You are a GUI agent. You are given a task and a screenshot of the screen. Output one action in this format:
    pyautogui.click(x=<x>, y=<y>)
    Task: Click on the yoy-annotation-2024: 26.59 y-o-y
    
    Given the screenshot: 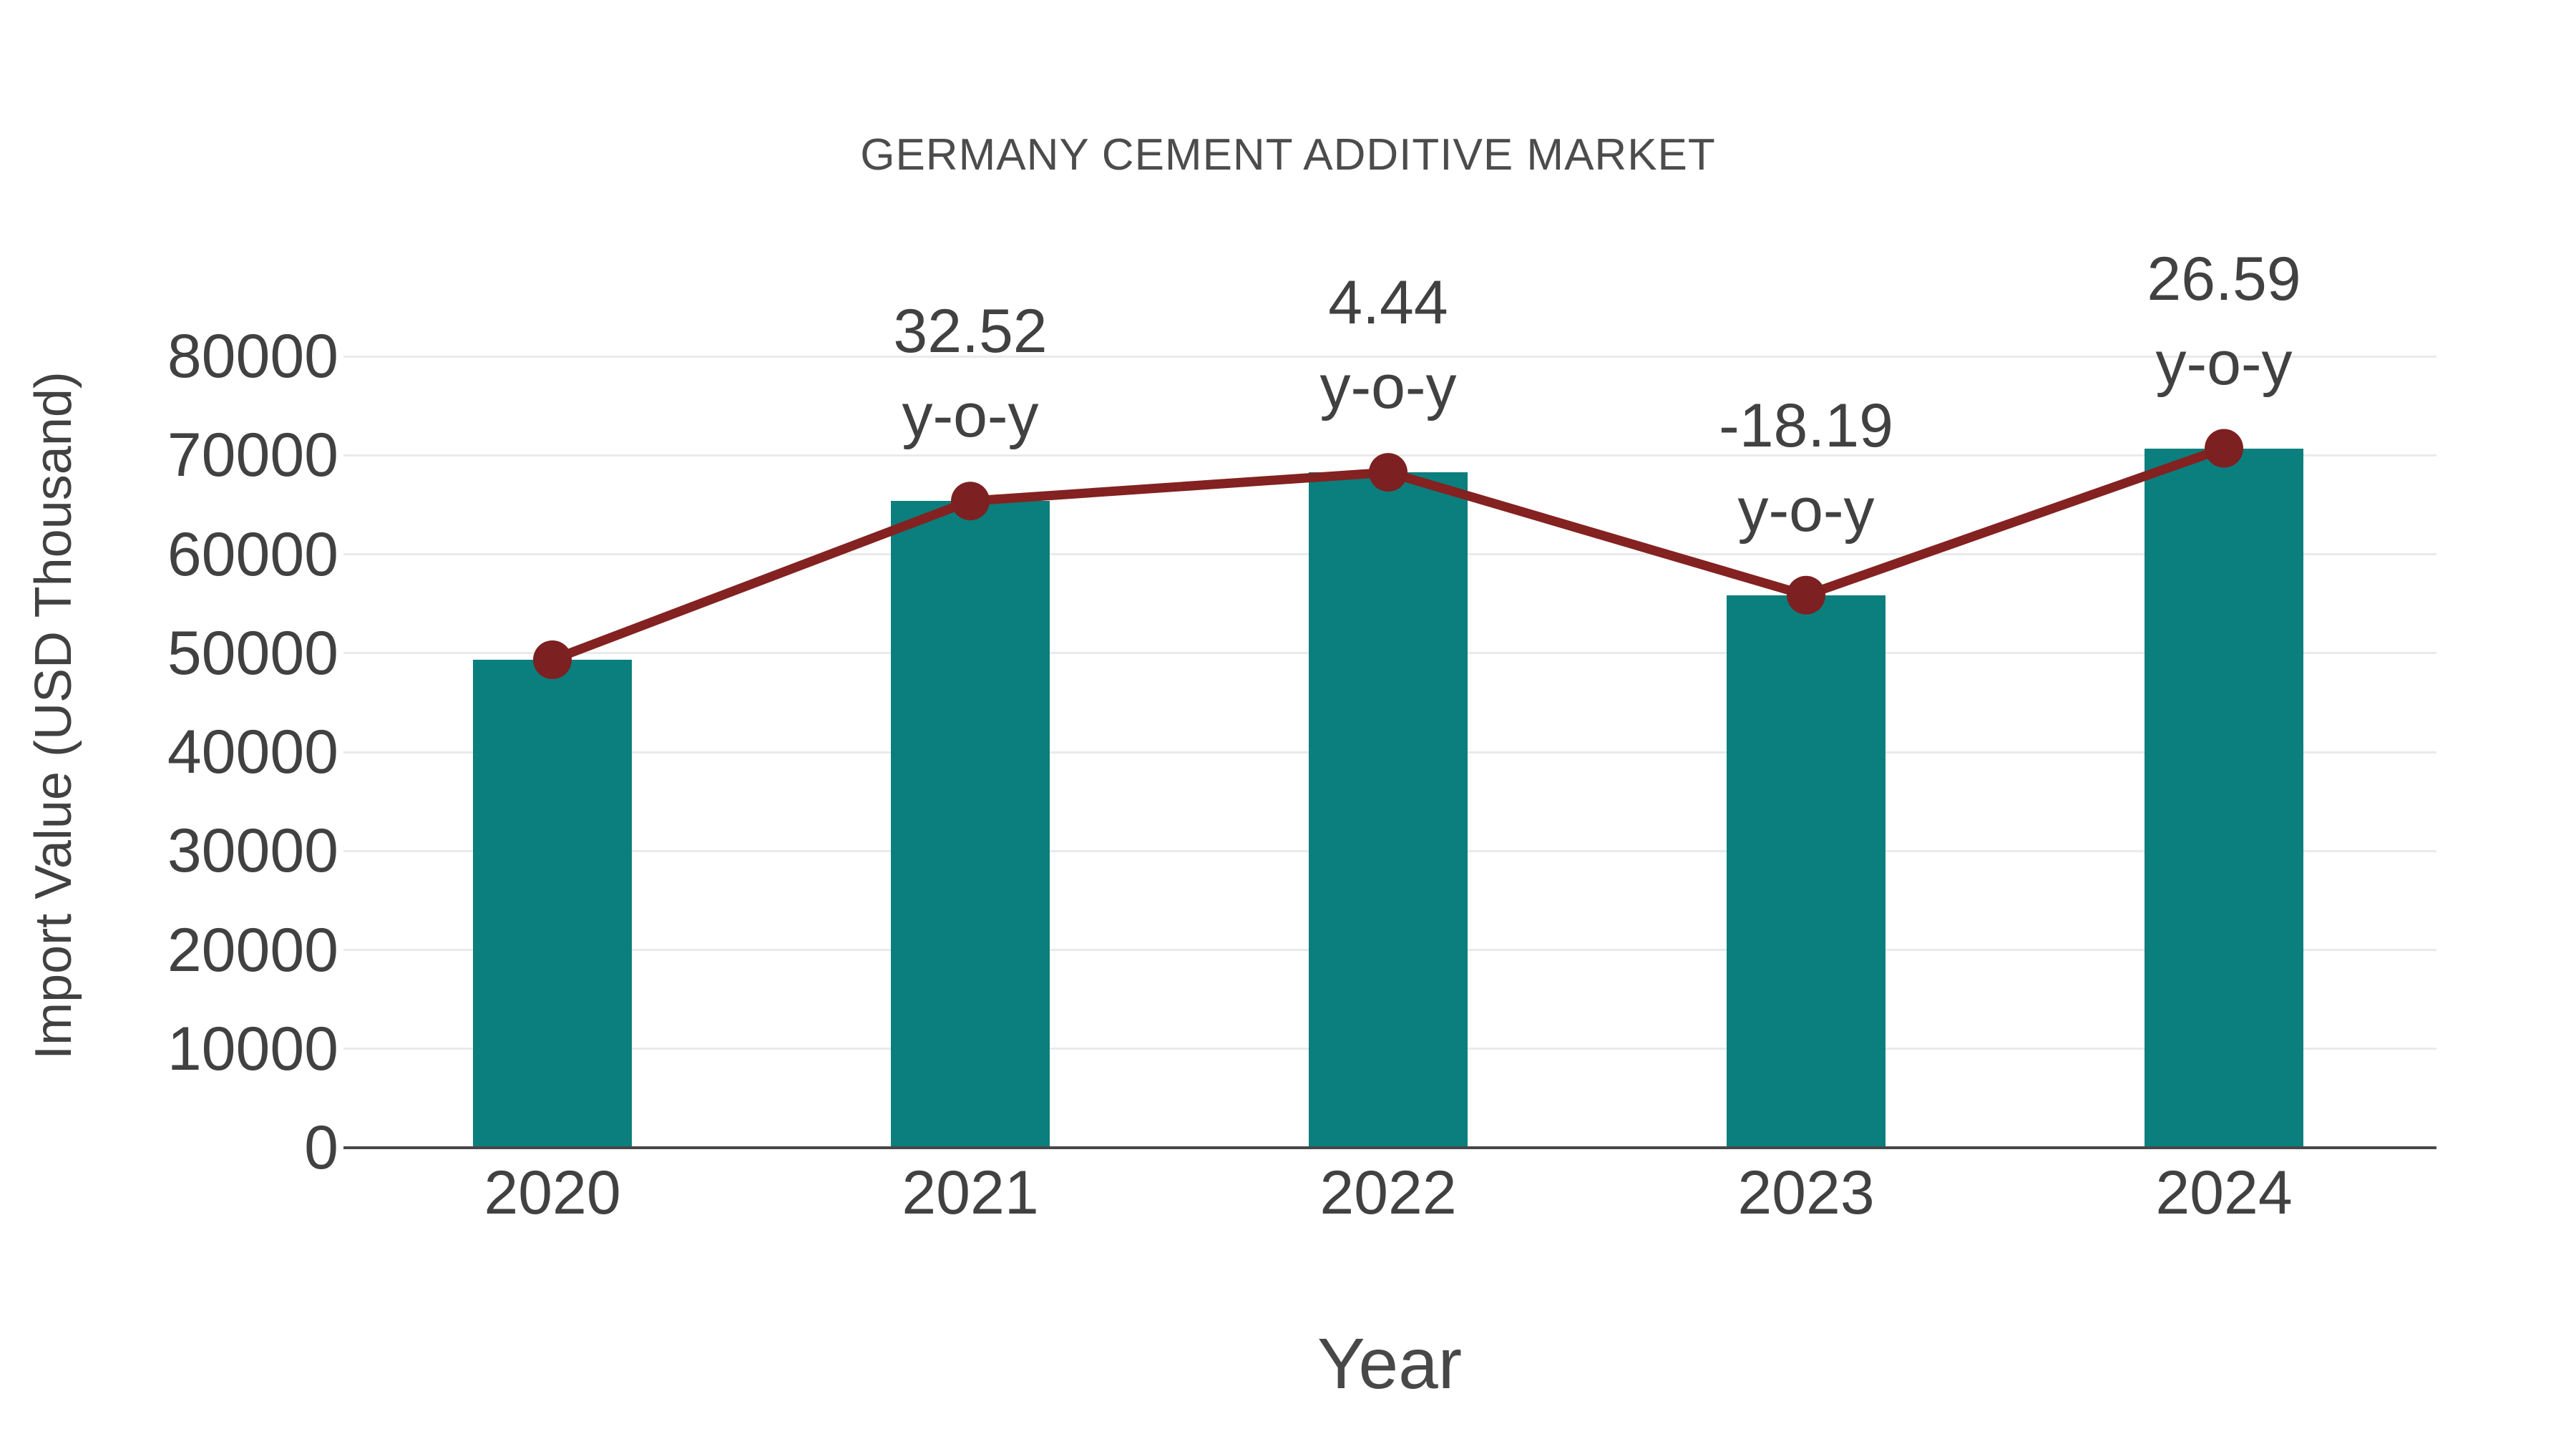 What is the action you would take?
    pyautogui.click(x=2224, y=321)
    